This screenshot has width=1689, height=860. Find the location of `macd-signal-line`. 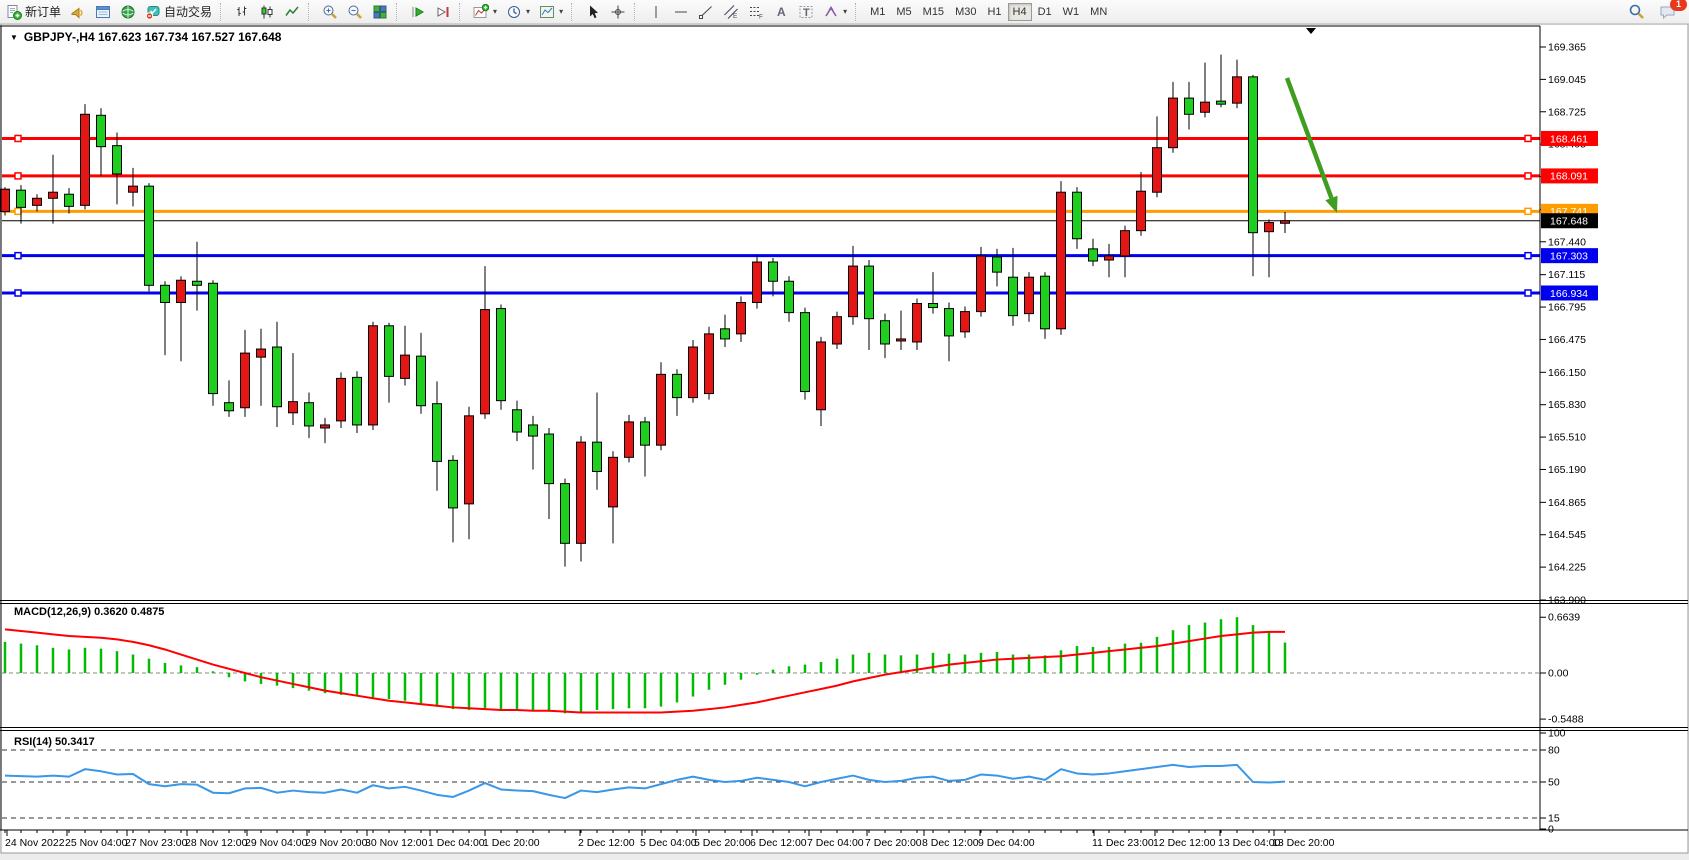

macd-signal-line is located at coordinates (644, 671).